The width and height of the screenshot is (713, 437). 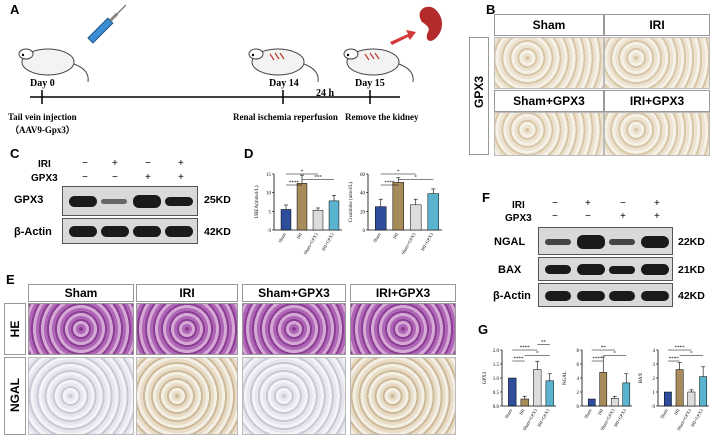 What do you see at coordinates (363, 175) in the screenshot?
I see `y-tick-label: 60` at bounding box center [363, 175].